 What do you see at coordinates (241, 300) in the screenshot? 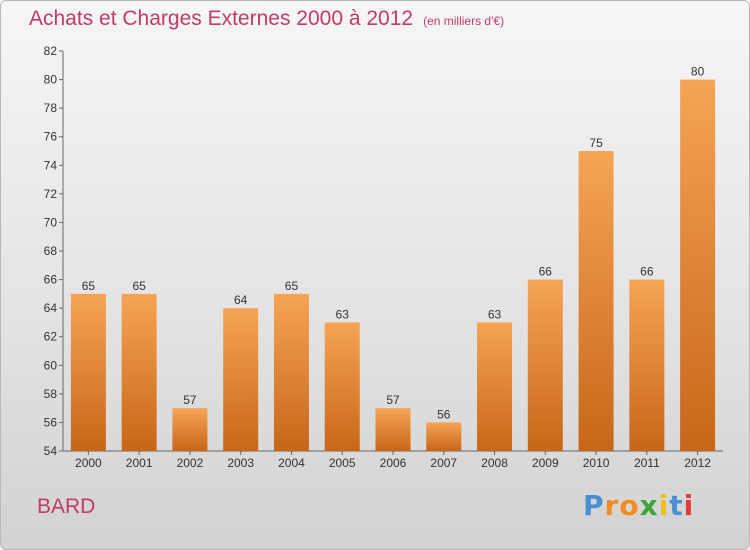
I see `data-label-2003: 64` at bounding box center [241, 300].